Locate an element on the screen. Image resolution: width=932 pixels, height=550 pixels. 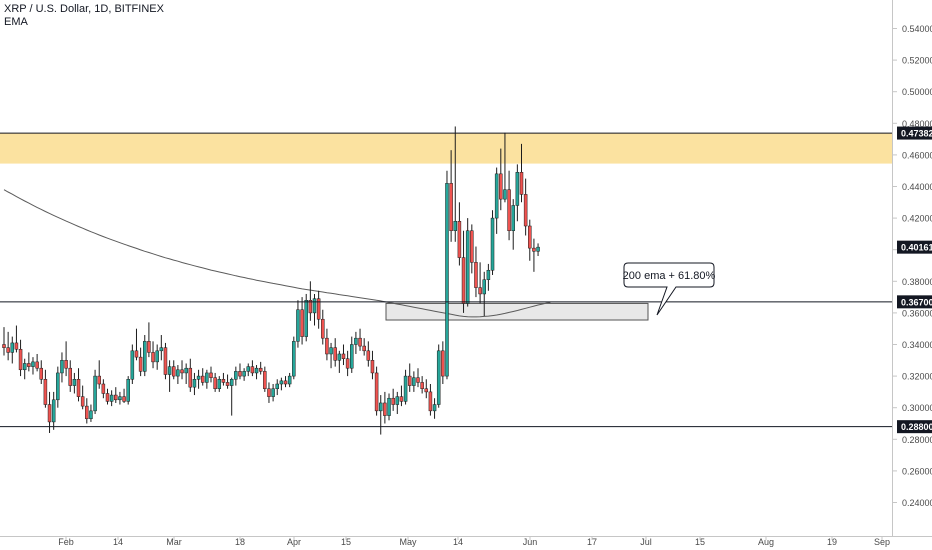
ema-layer is located at coordinates (277, 253).